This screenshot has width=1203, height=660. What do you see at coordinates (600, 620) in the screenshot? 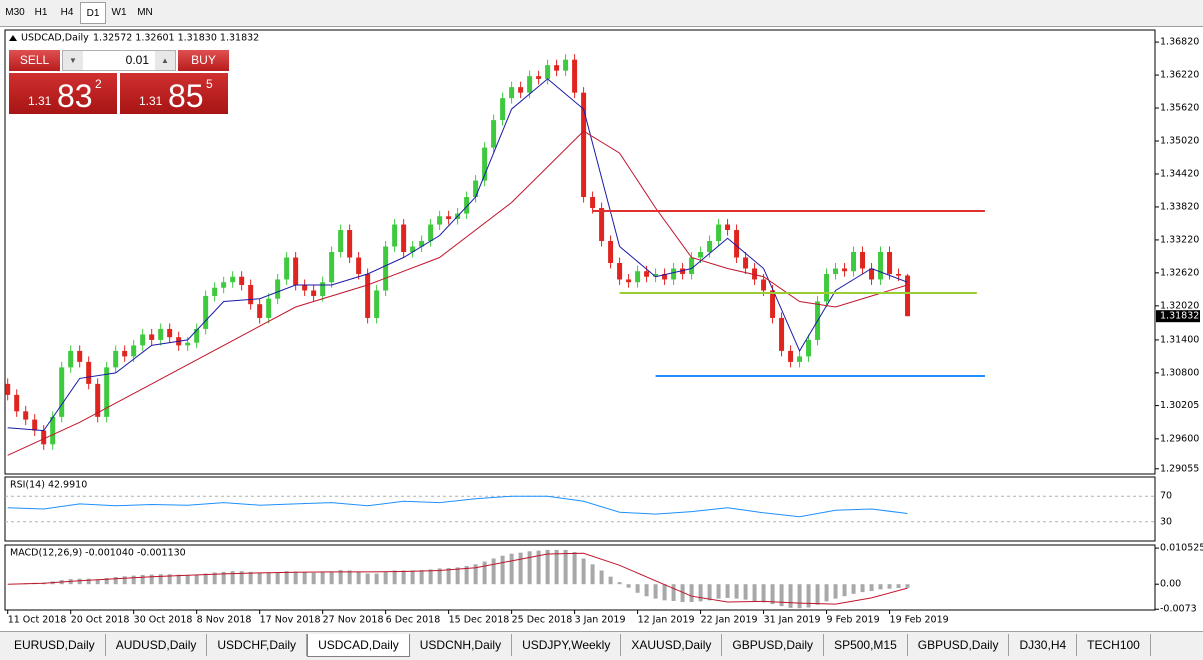
I see `x-tick-label: 3 Jan 2019` at bounding box center [600, 620].